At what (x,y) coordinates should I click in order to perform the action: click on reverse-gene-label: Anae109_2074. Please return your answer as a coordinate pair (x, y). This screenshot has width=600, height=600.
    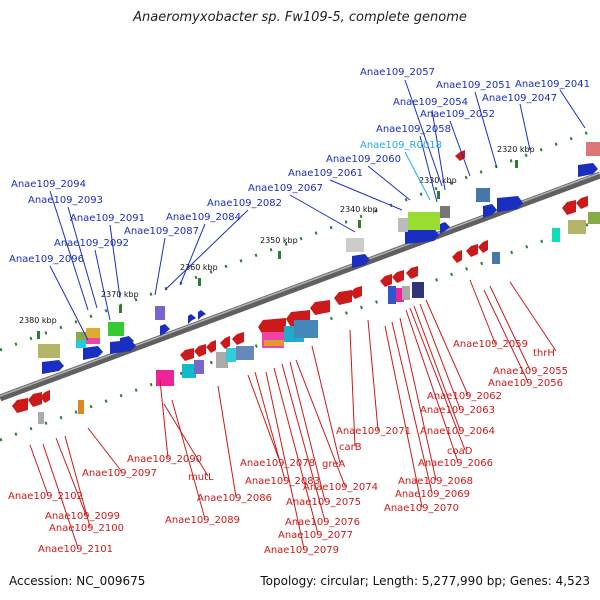
    Looking at the image, I should click on (340, 487).